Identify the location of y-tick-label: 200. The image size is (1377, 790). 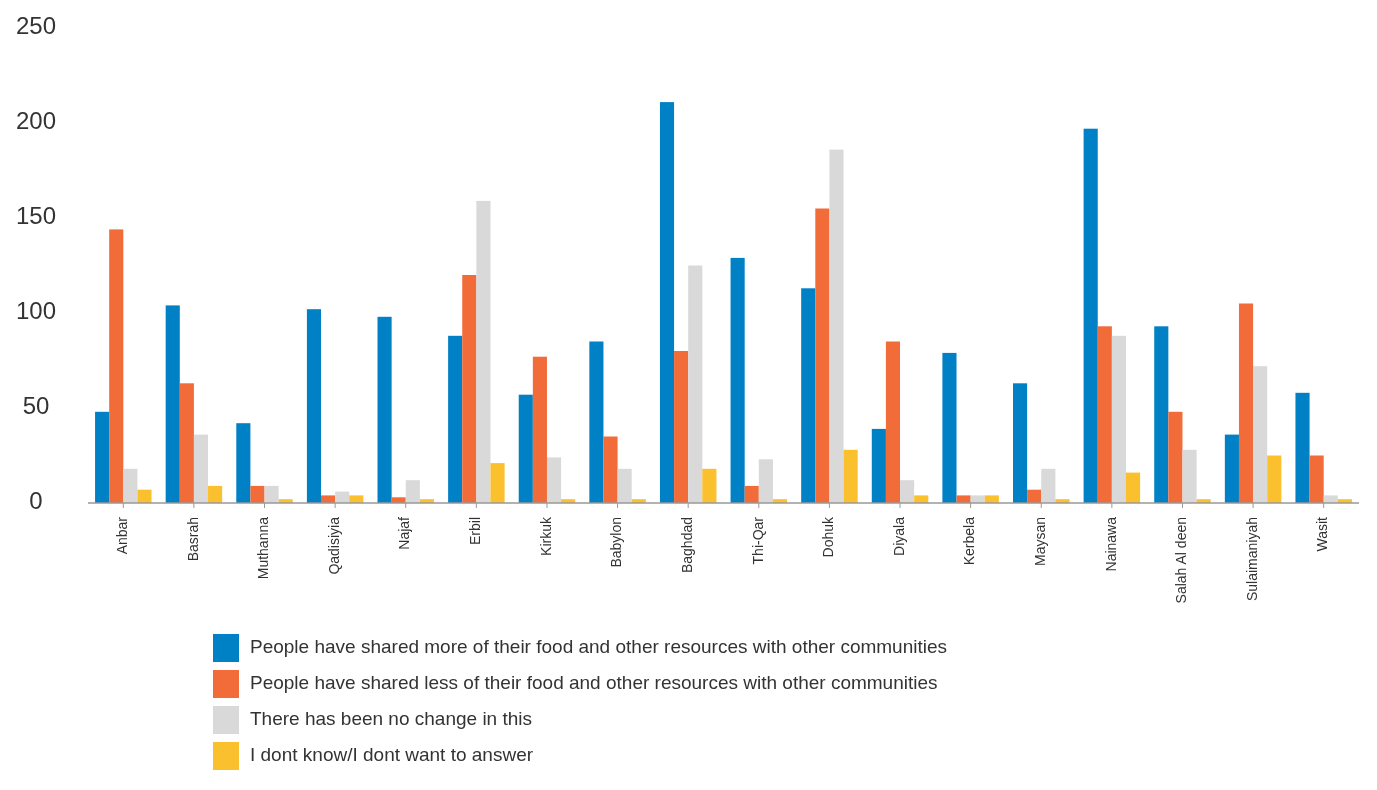
(36, 121).